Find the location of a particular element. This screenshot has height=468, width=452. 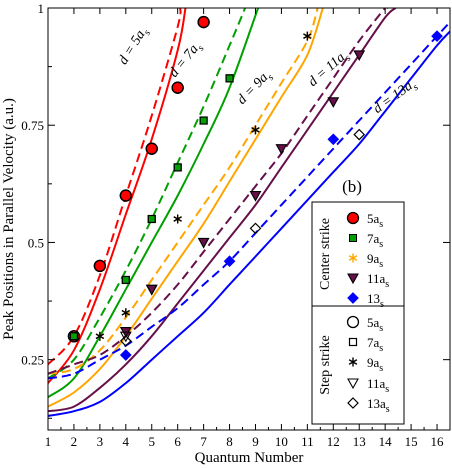

legend-step-5as-marker is located at coordinates (353, 322).